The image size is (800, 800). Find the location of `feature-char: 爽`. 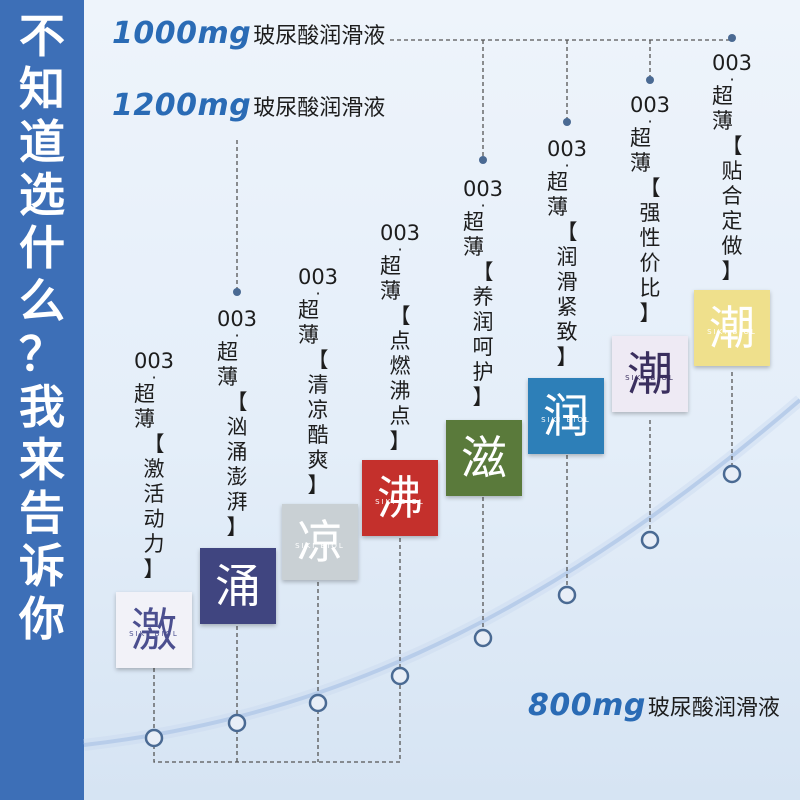

feature-char: 爽 is located at coordinates (318, 460).